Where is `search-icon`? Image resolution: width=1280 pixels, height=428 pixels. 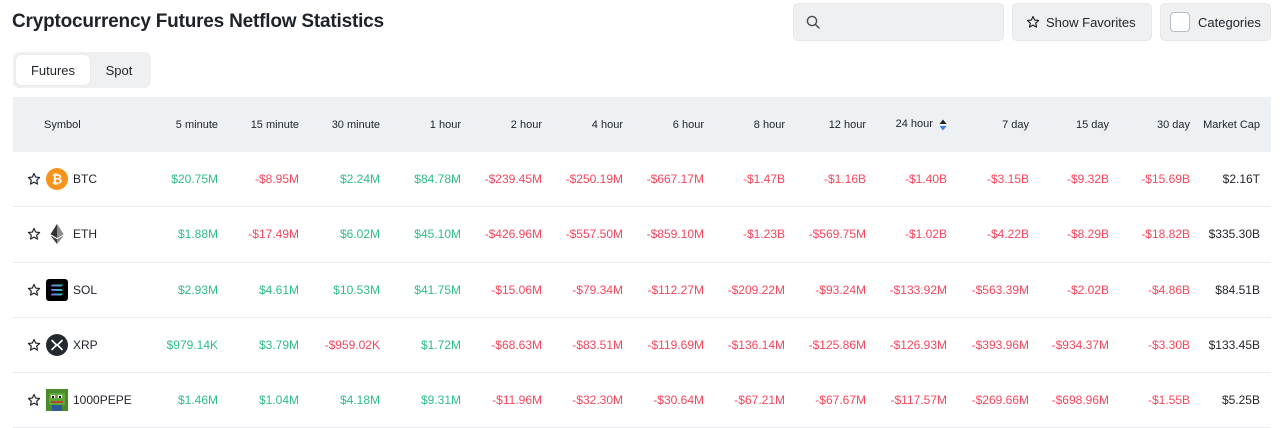
search-icon is located at coordinates (813, 22).